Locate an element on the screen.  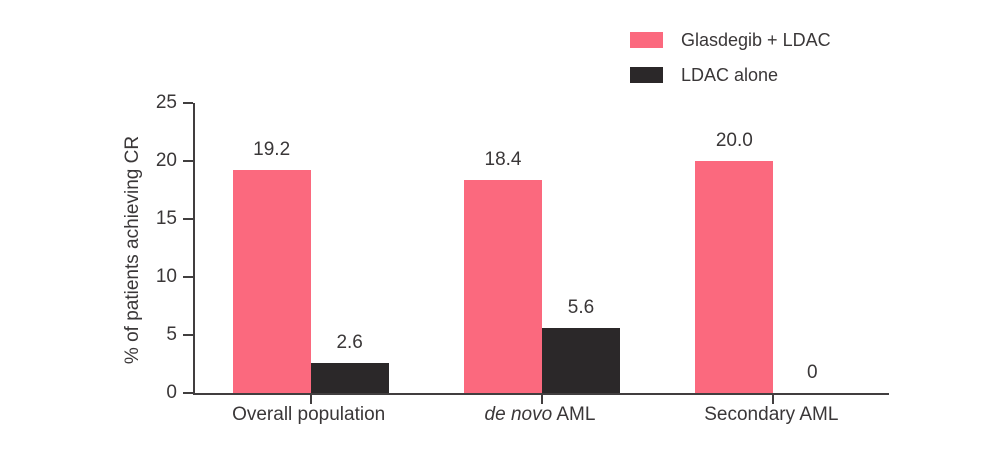
bar-value-label: 0 is located at coordinates (812, 372).